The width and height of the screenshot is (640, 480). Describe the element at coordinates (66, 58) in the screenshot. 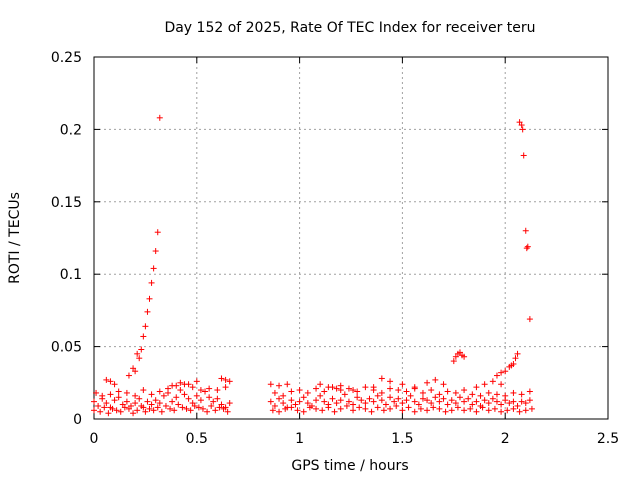

I see `y-tick-label: 0.25` at that location.